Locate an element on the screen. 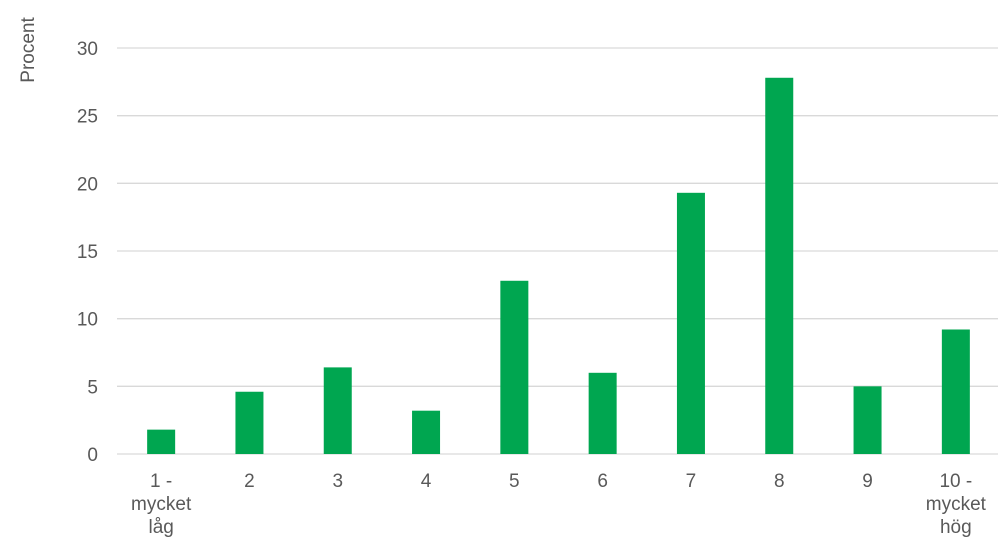 Image resolution: width=1000 pixels, height=549 pixels. x-tick-label: 6 is located at coordinates (602, 481).